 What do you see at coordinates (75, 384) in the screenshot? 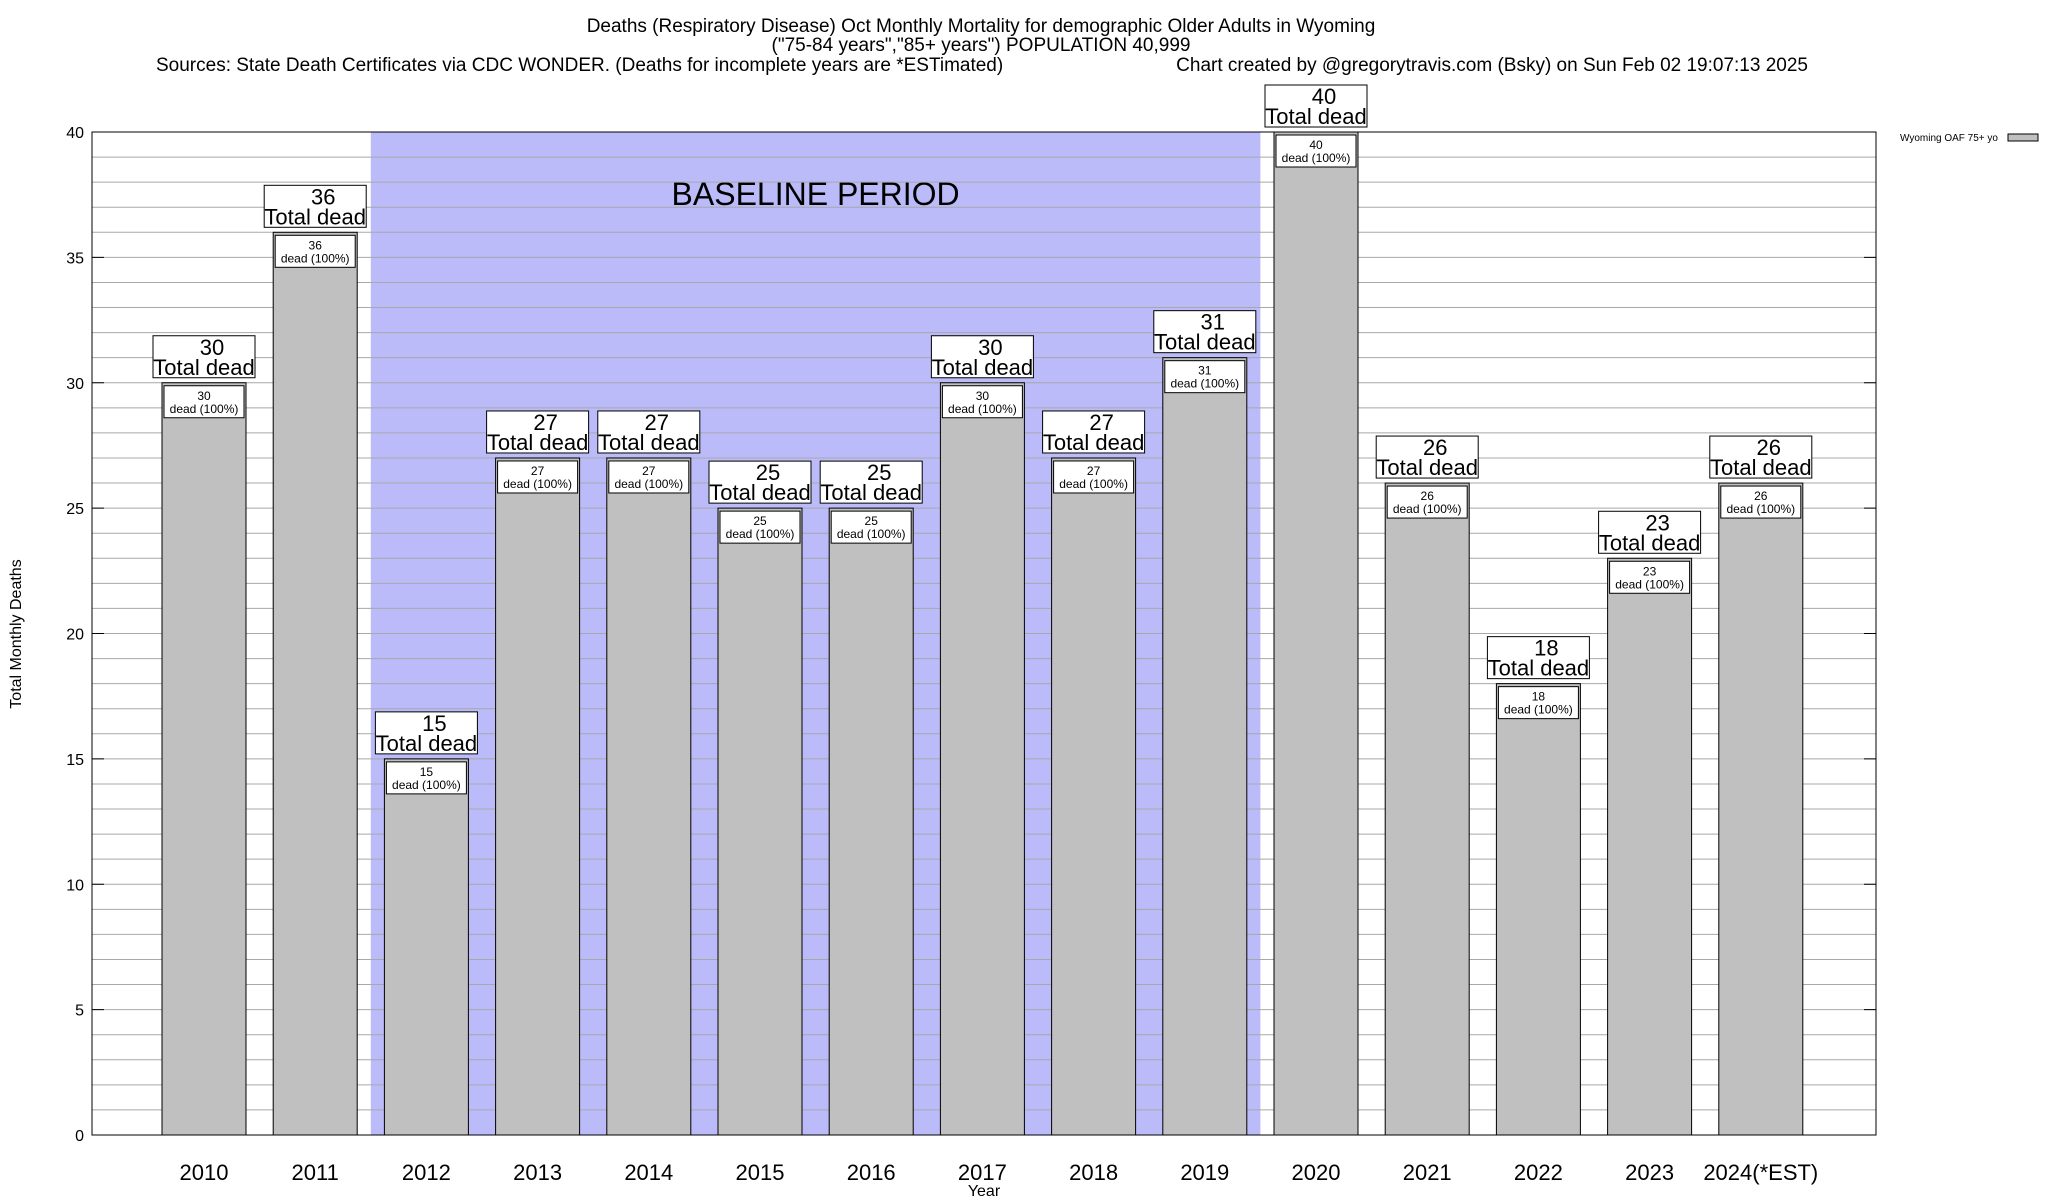
I see `y-tick-label: 30` at bounding box center [75, 384].